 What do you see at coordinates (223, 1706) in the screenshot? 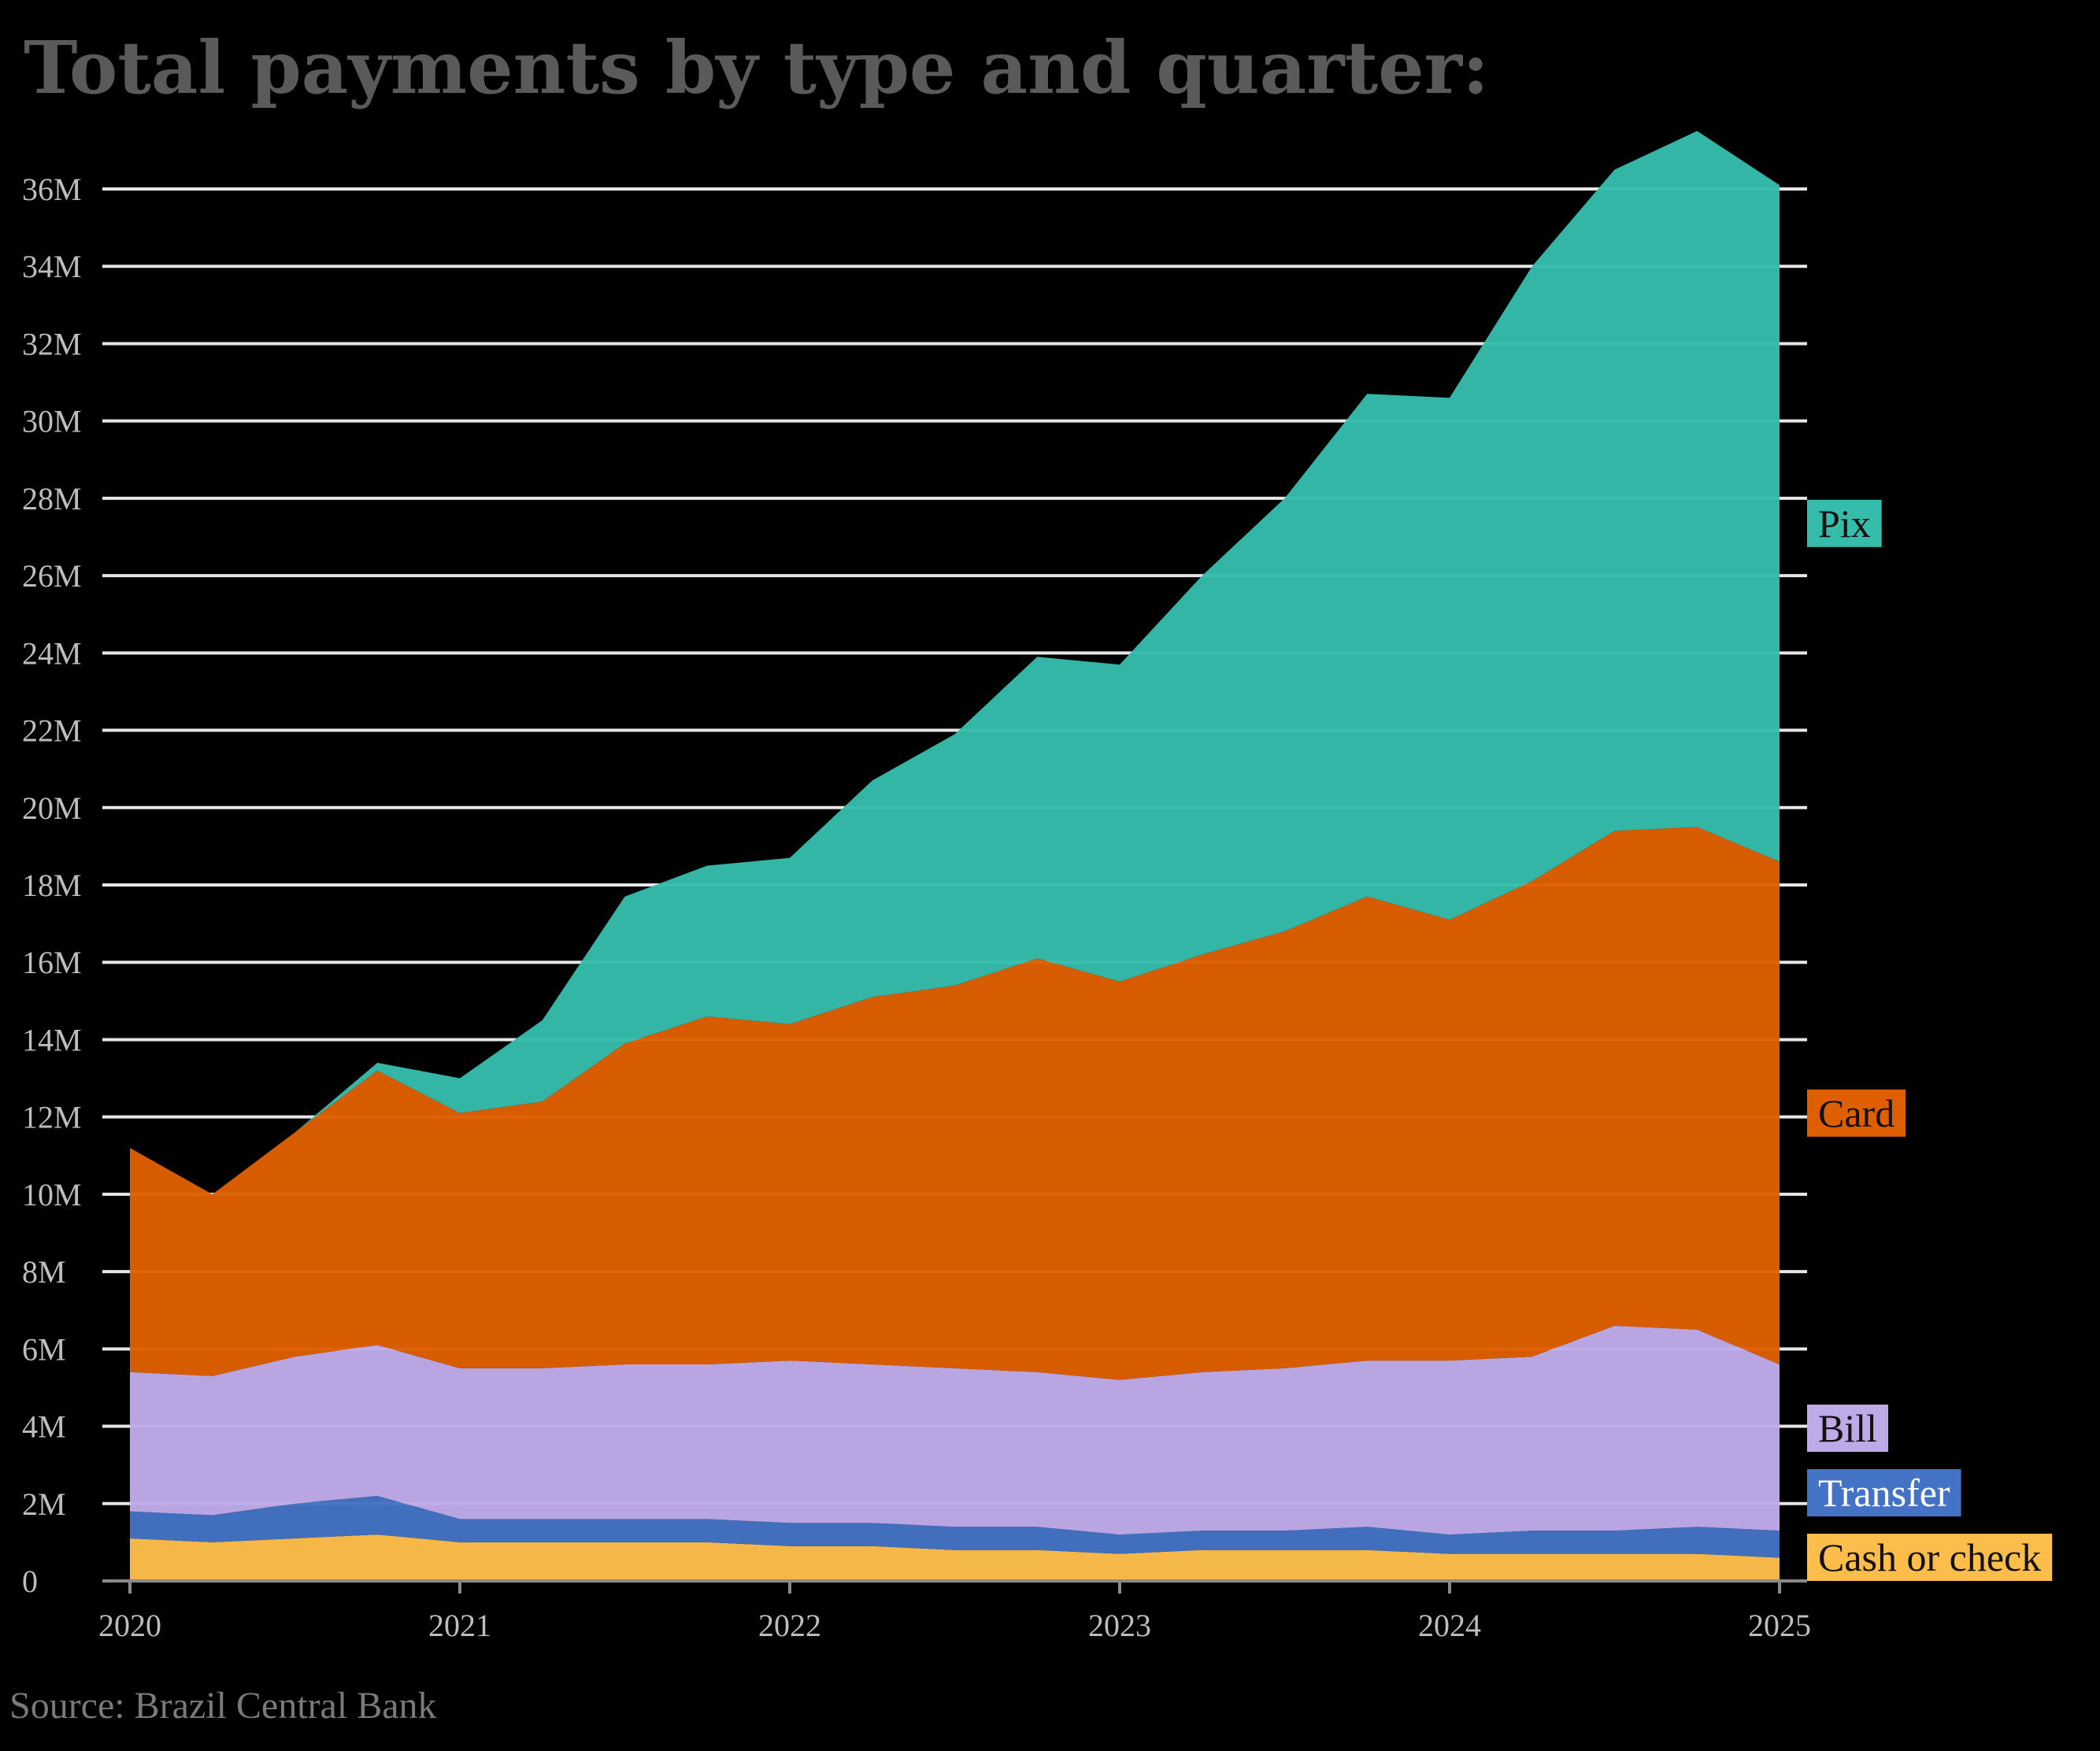
I see `source-note: Source: Brazil Central Bank` at bounding box center [223, 1706].